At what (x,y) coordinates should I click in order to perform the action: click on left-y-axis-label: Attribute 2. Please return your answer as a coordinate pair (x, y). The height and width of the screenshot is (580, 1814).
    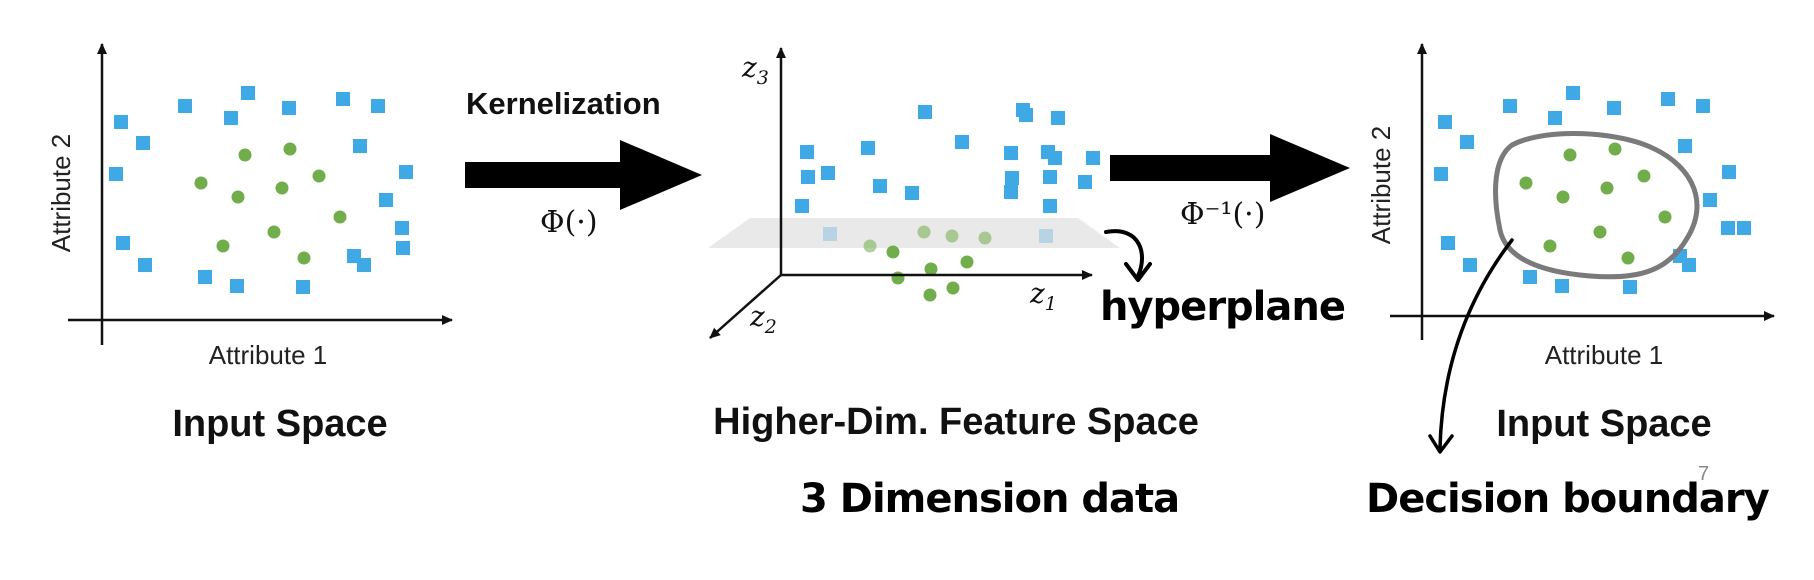
    Looking at the image, I should click on (61, 193).